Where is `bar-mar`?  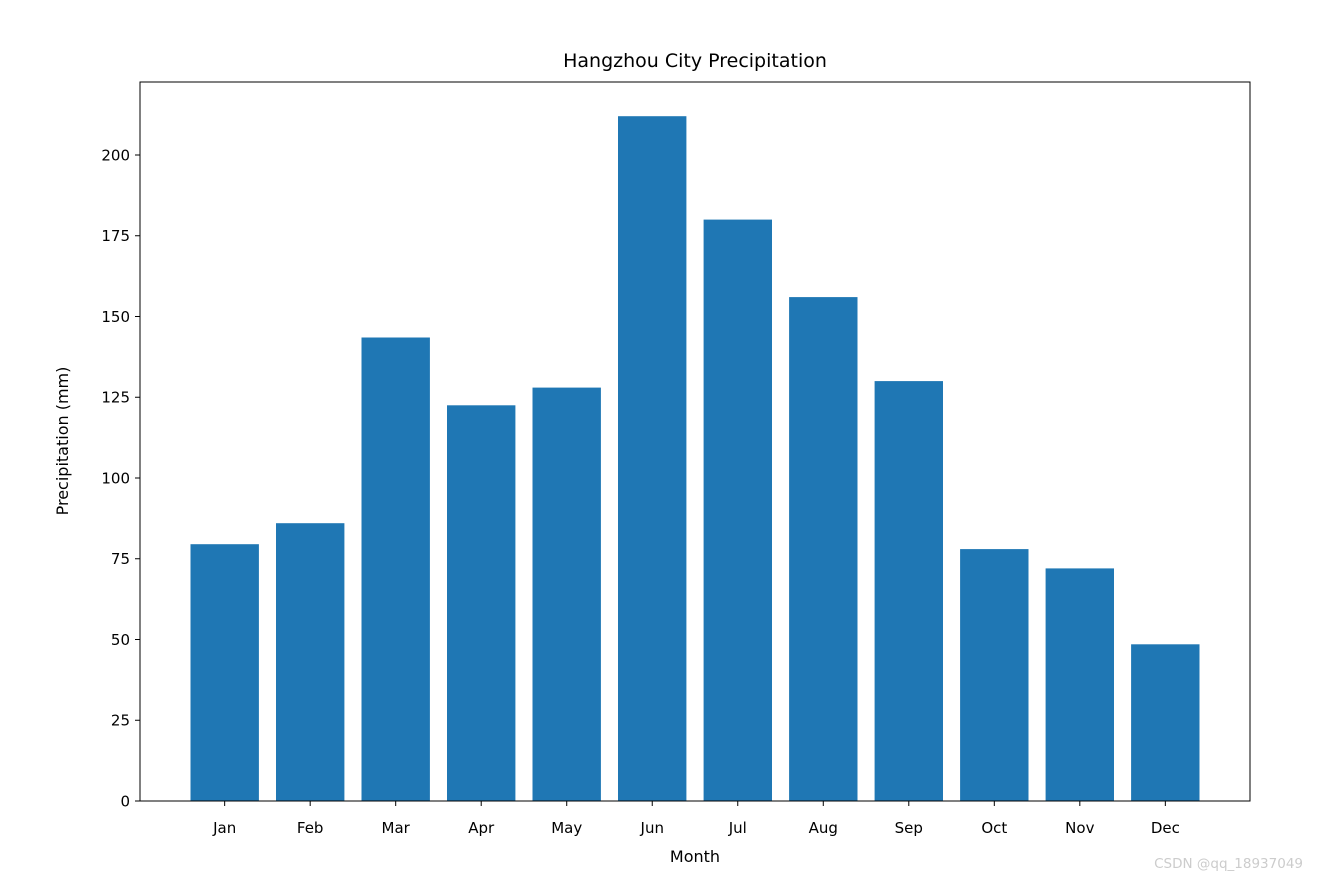 bar-mar is located at coordinates (395, 569).